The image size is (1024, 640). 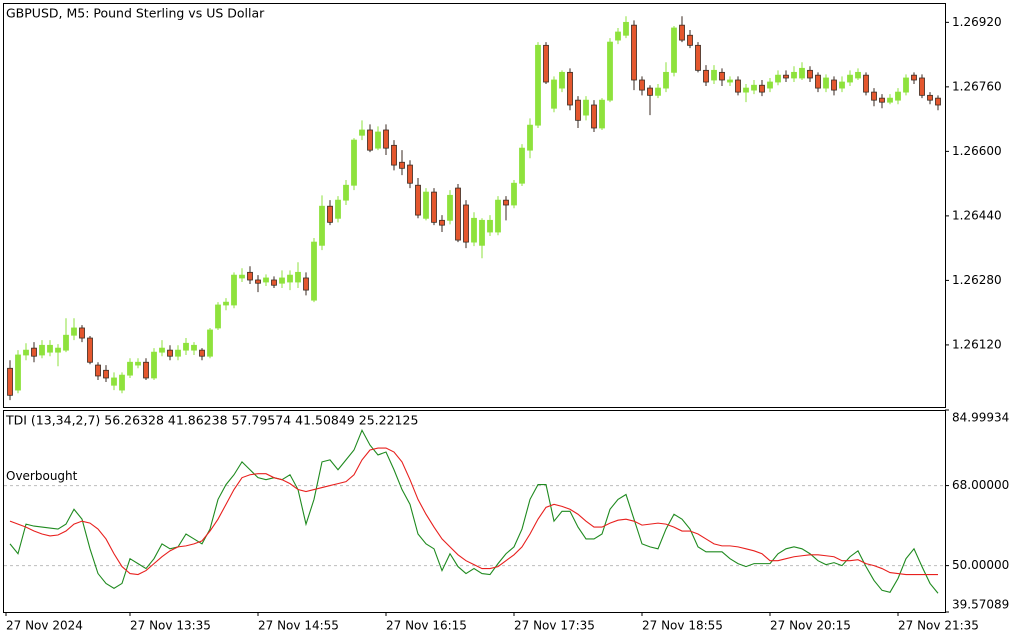 I want to click on y-tick-label: 50.00000, so click(x=980, y=565).